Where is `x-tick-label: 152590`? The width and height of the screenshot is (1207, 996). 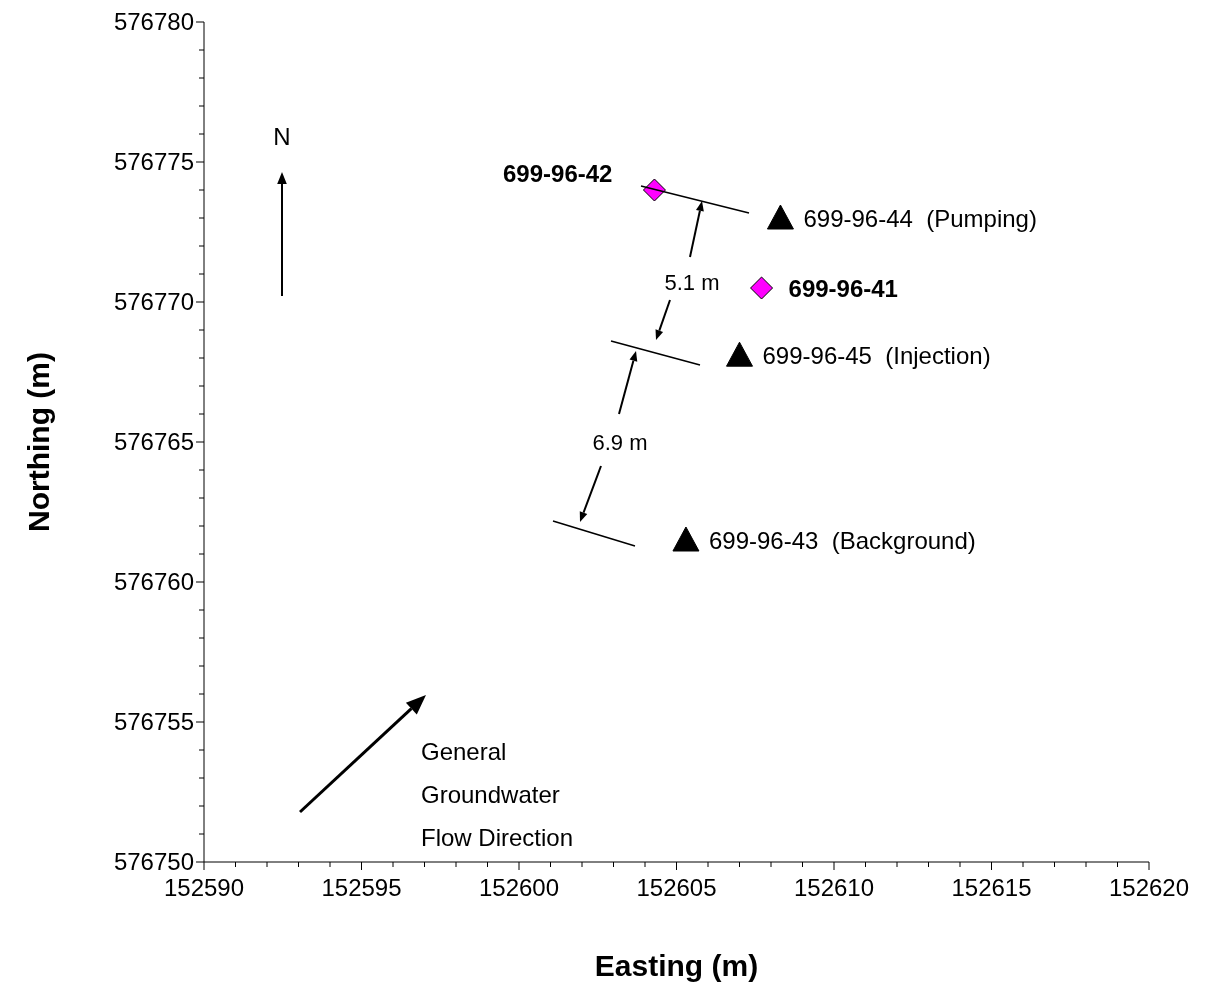 x-tick-label: 152590 is located at coordinates (204, 887).